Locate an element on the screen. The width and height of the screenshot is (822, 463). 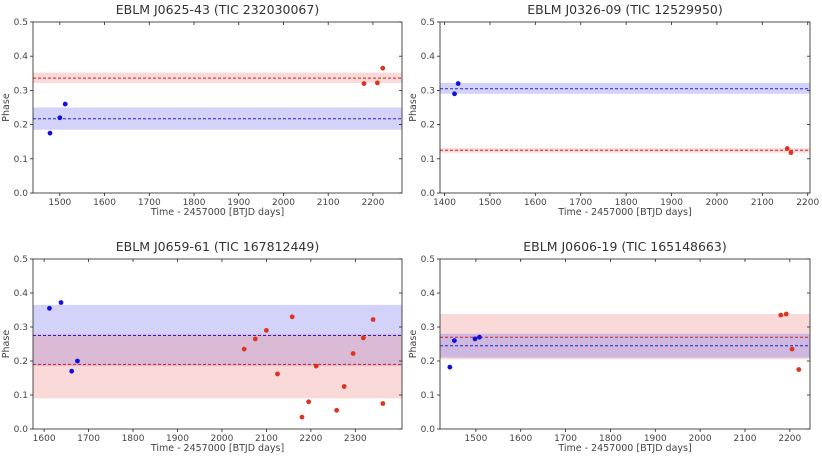
x-tick-label: 2300 is located at coordinates (355, 439).